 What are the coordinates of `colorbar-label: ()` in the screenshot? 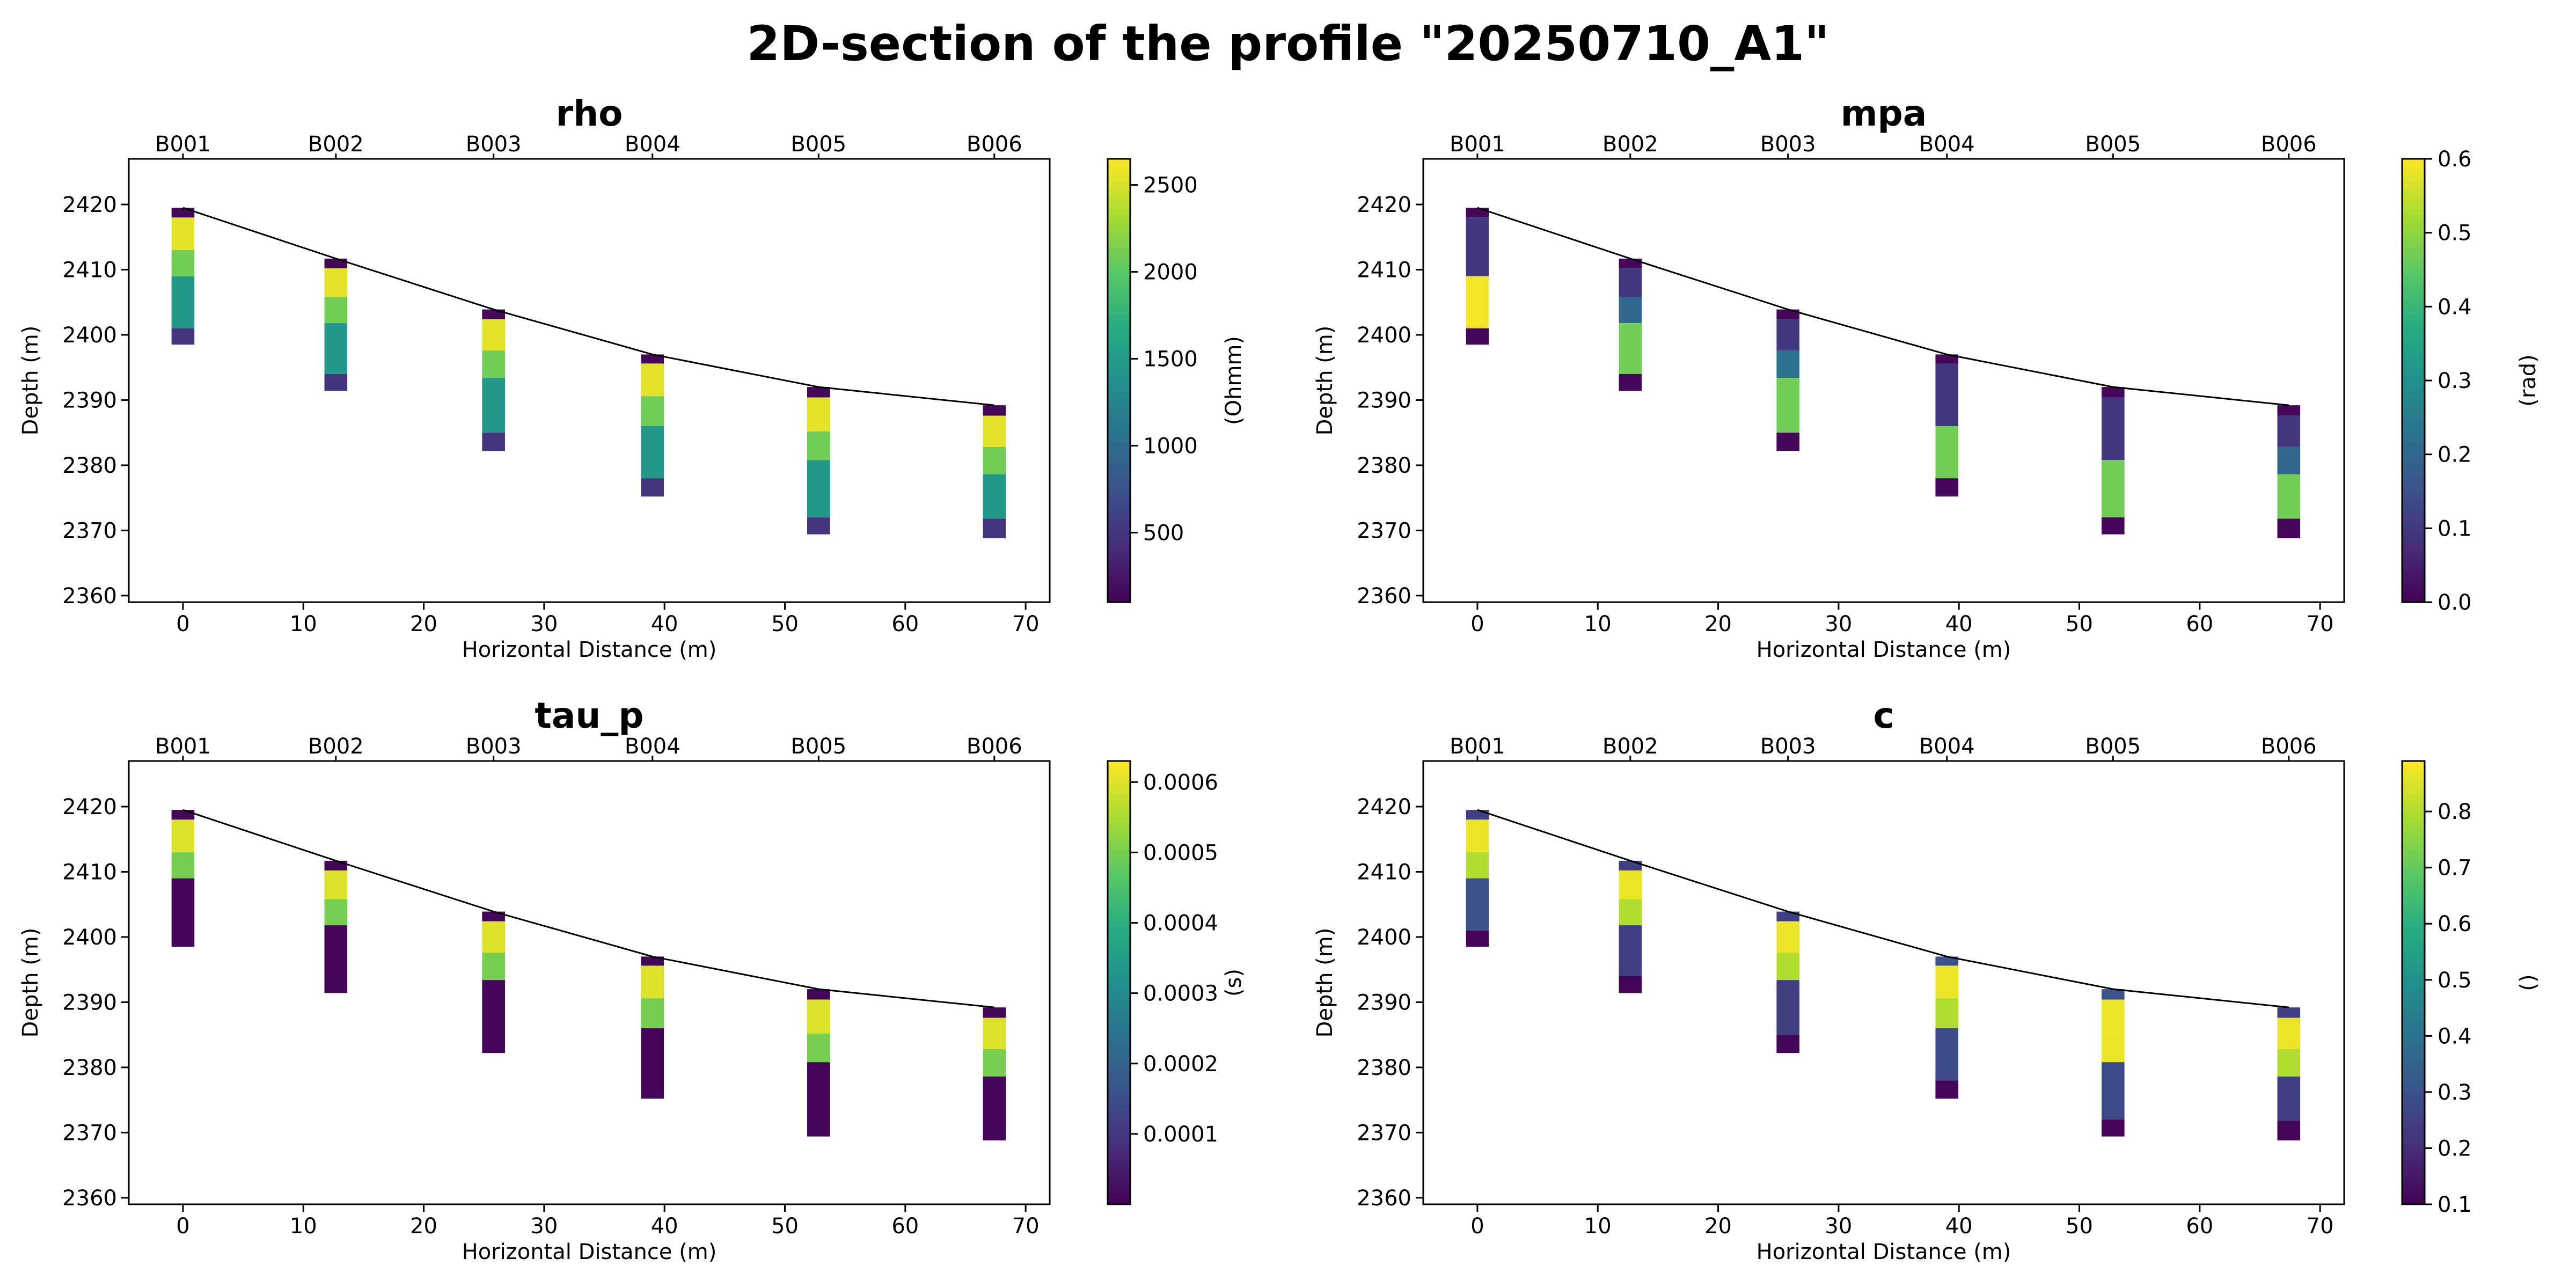 It's located at (2528, 982).